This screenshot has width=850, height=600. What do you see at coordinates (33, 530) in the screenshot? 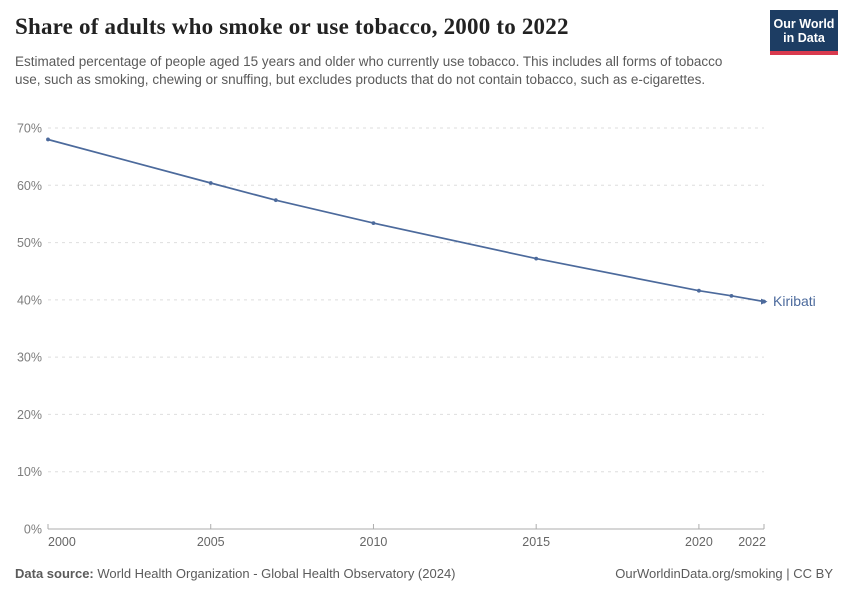
I see `y-axis-tick-label: 0%` at bounding box center [33, 530].